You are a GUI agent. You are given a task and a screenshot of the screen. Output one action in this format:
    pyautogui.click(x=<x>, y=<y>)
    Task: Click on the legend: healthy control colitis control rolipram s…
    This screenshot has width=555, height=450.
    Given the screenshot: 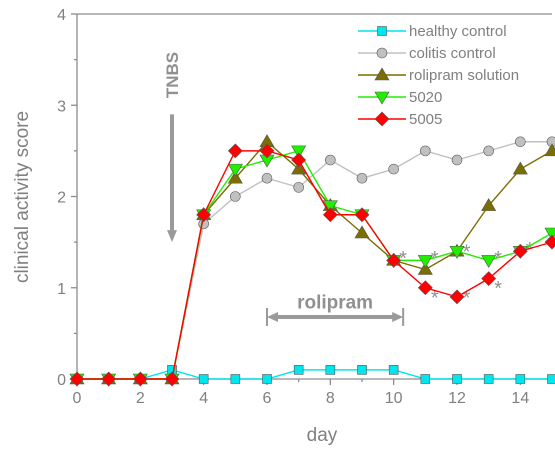 What is the action you would take?
    pyautogui.click(x=438, y=75)
    